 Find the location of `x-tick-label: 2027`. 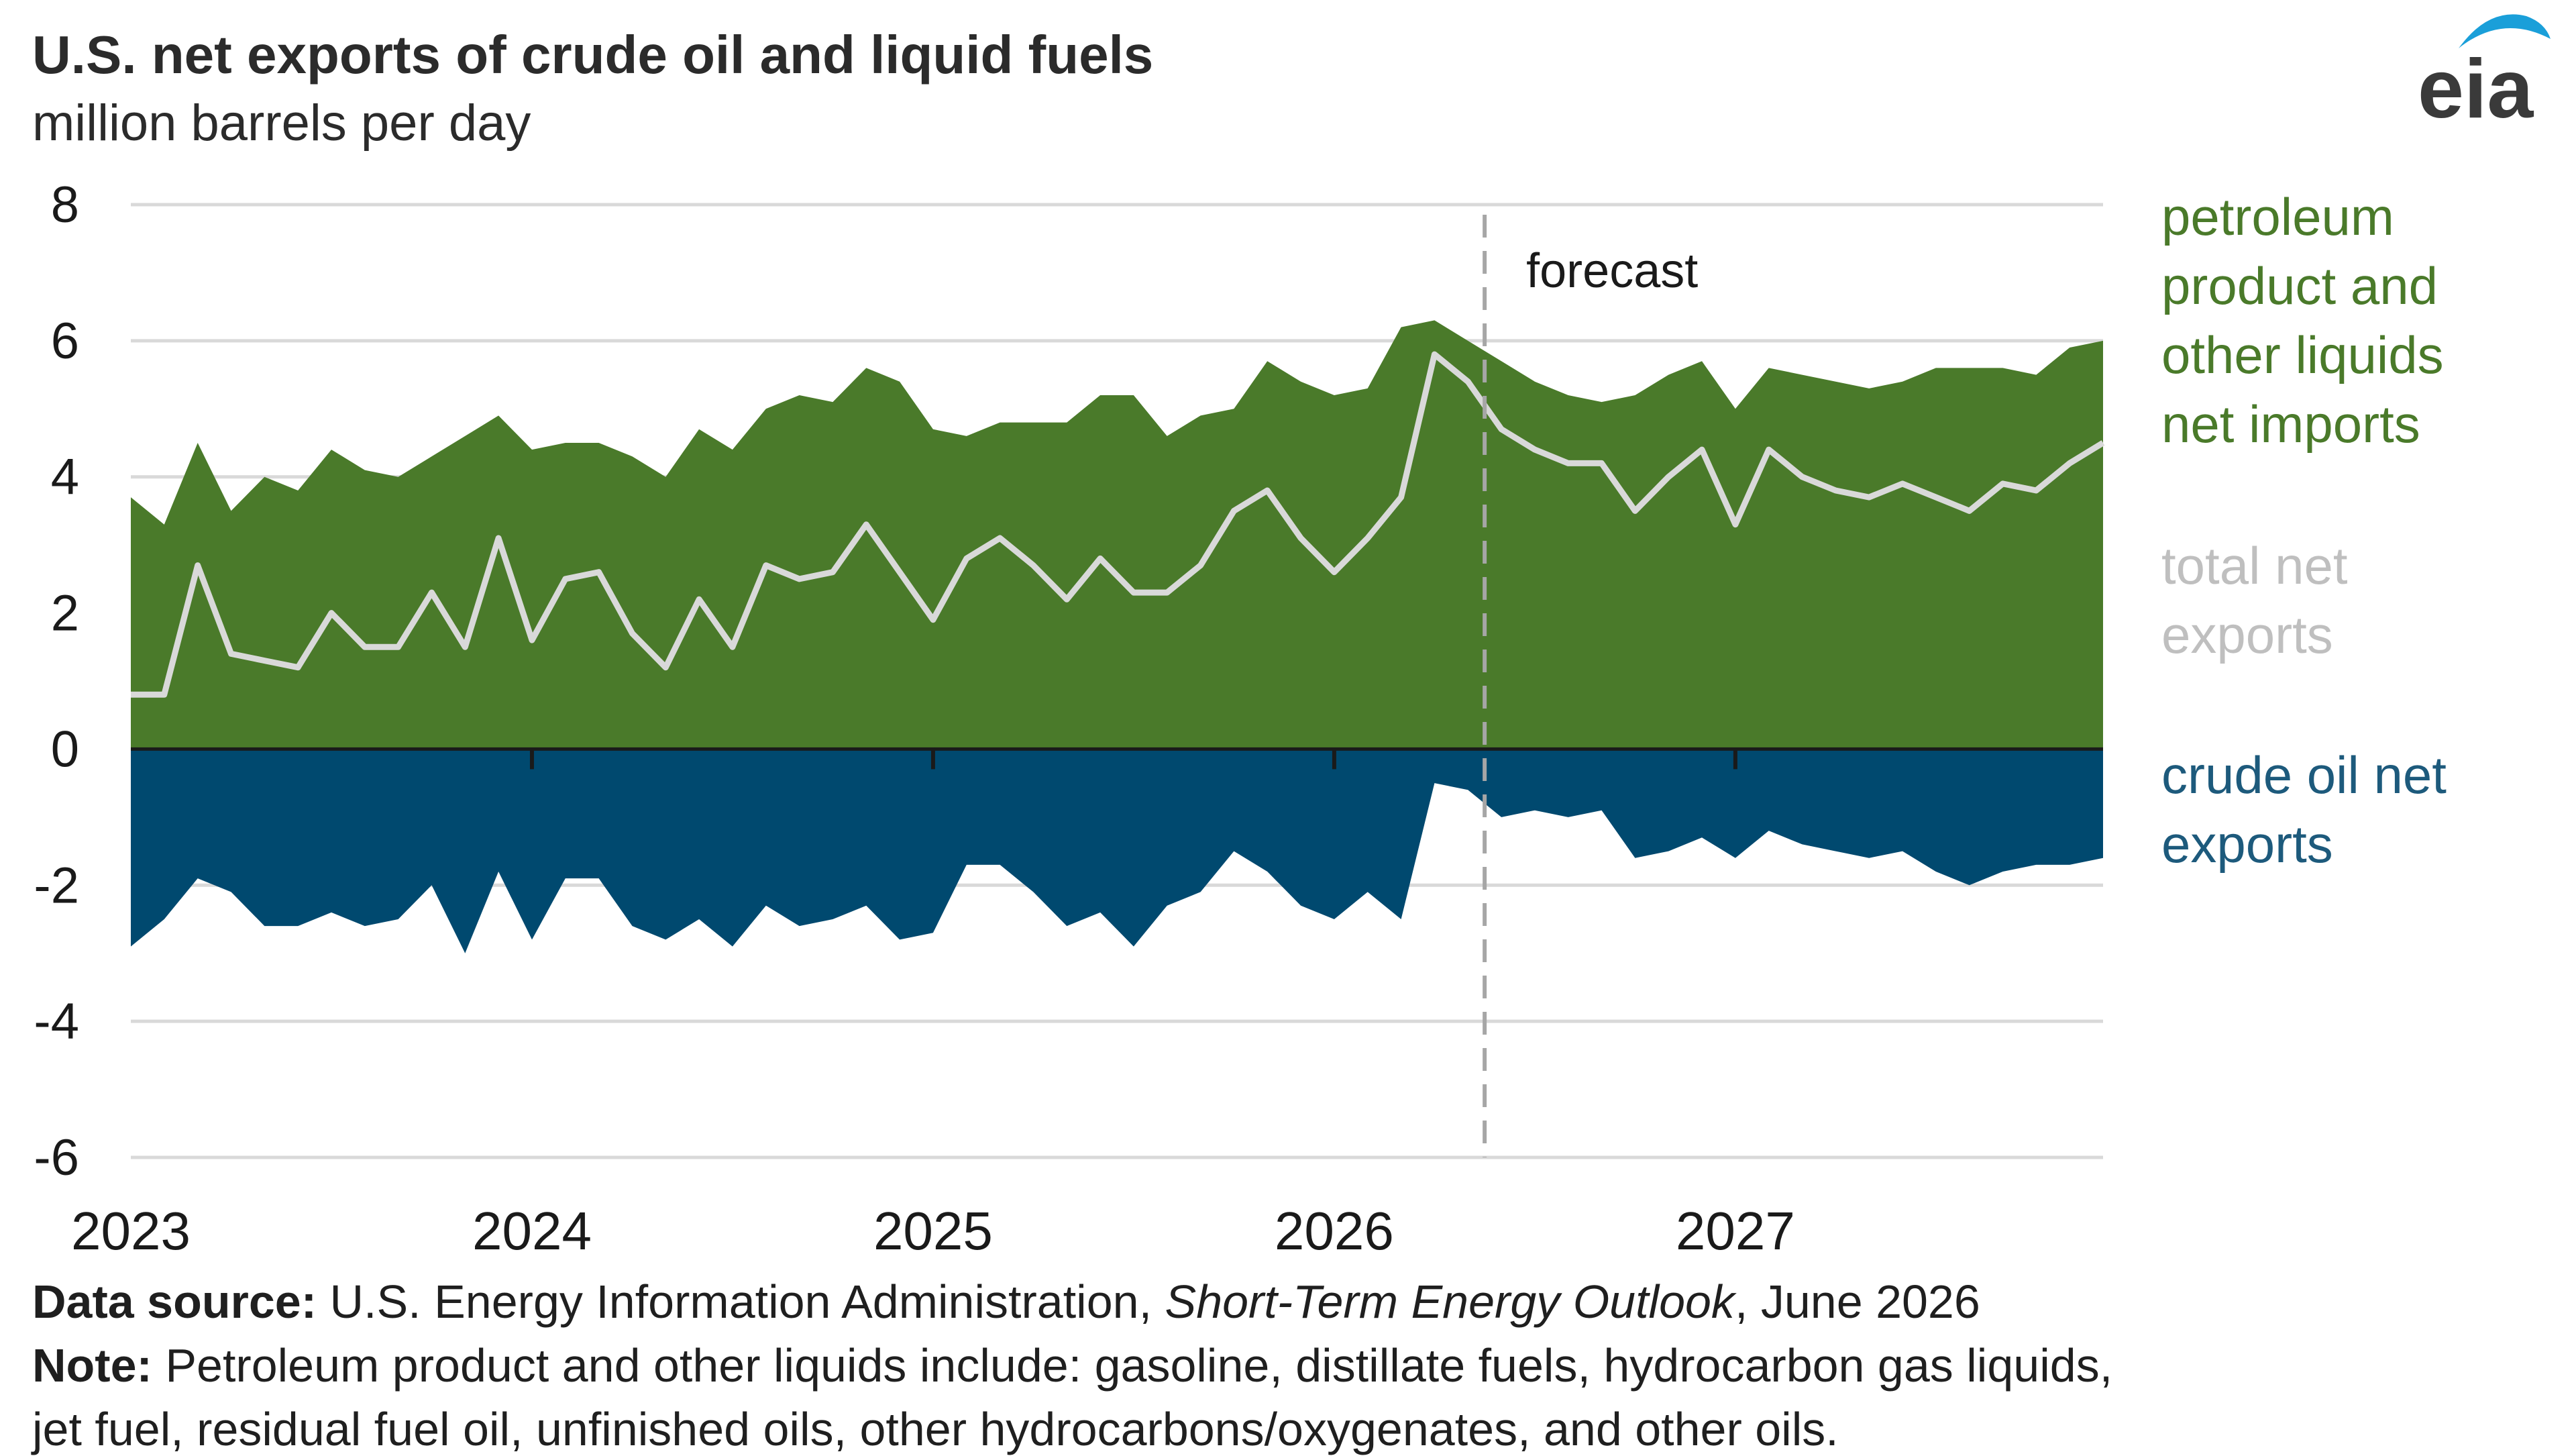

x-tick-label: 2027 is located at coordinates (1735, 1231).